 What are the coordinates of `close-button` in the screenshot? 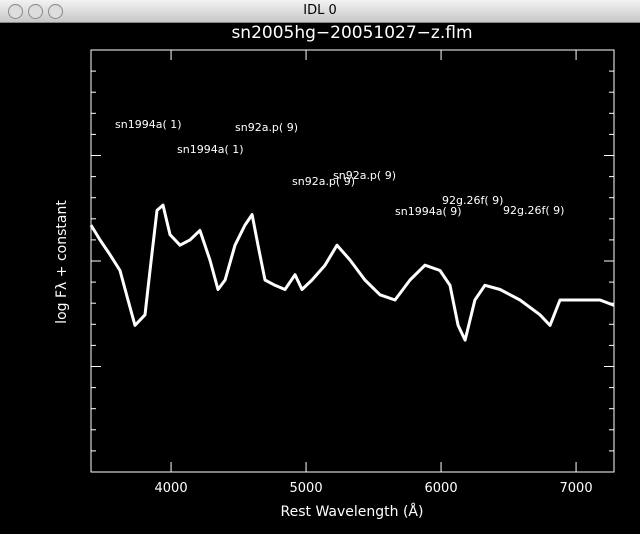 It's located at (15, 11).